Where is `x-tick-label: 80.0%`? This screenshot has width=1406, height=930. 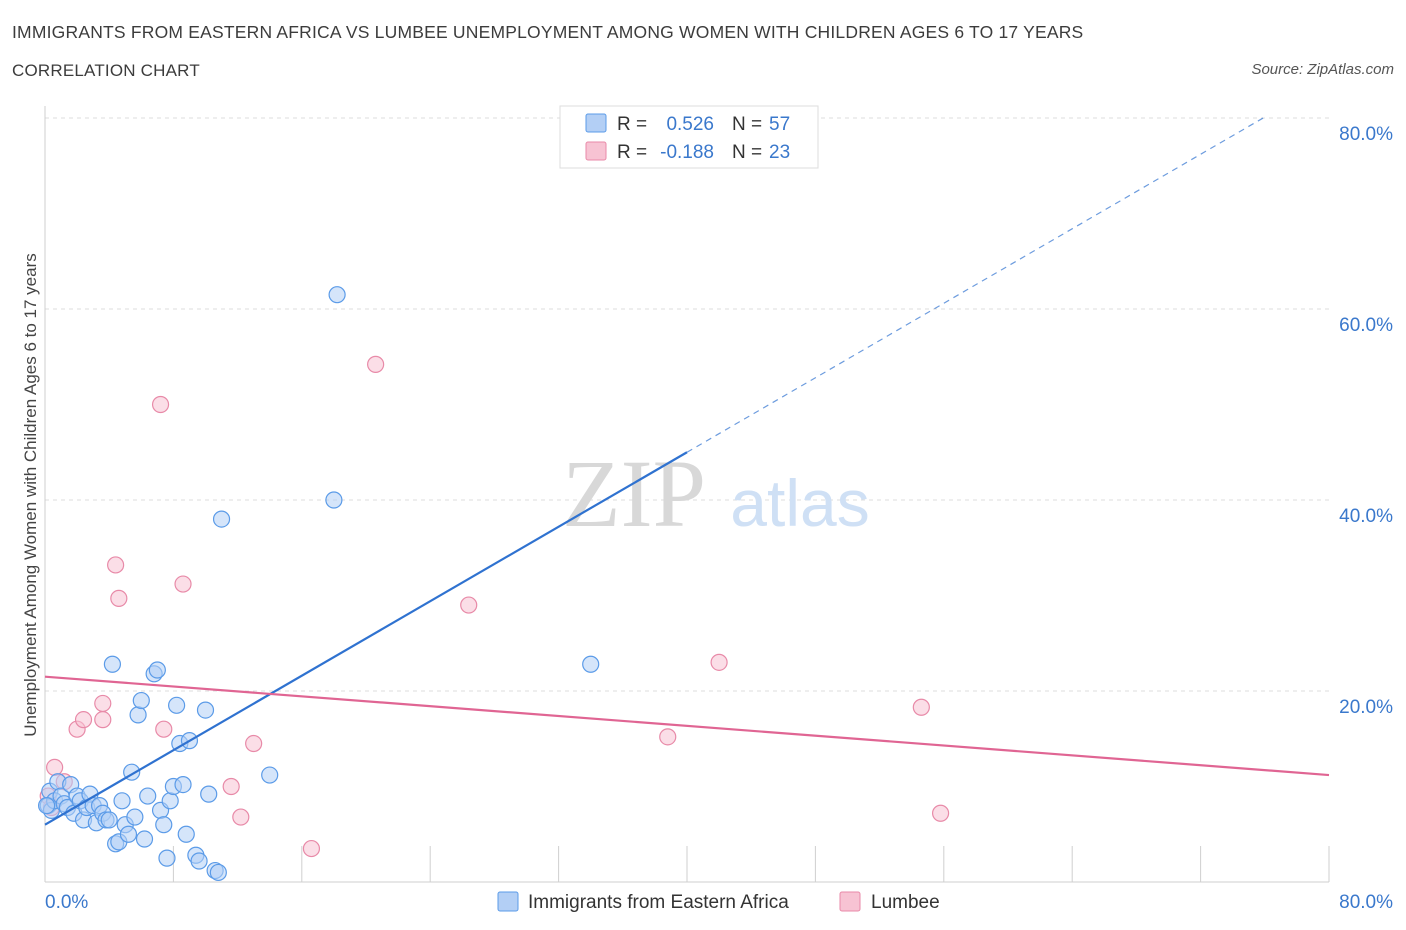 x-tick-label: 80.0% is located at coordinates (1366, 902).